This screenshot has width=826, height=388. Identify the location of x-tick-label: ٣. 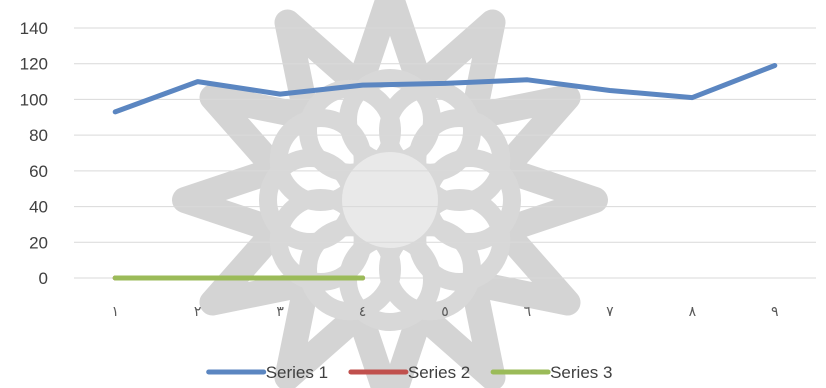
(280, 312).